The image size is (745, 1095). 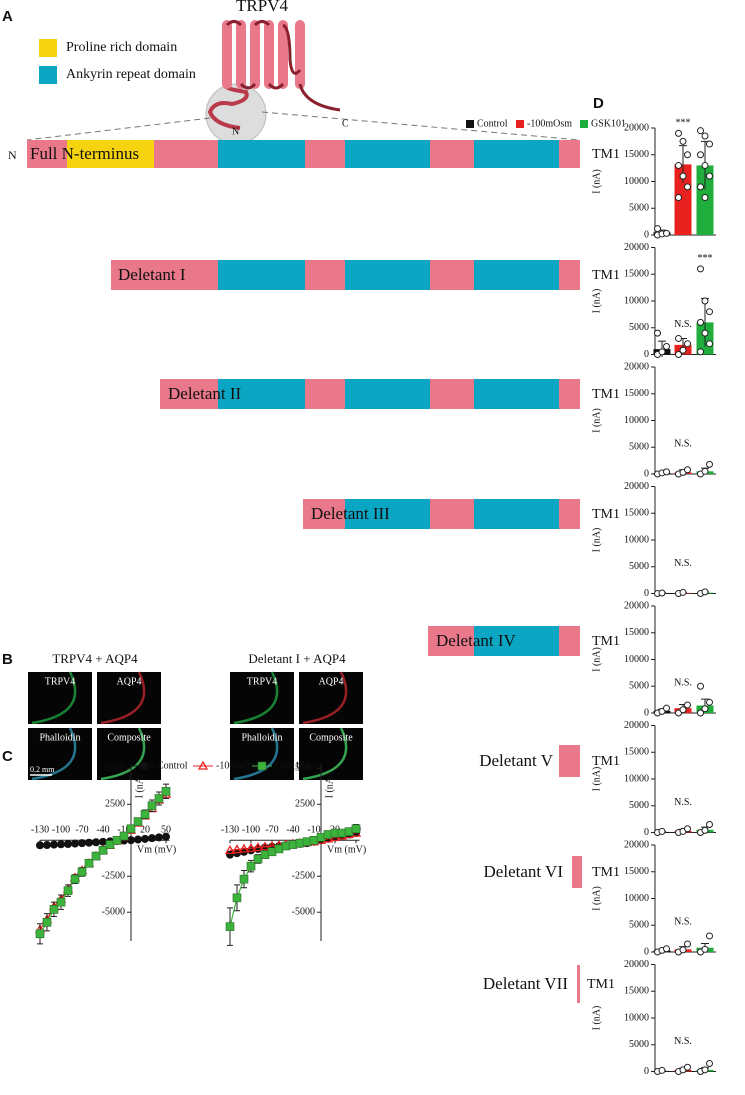 I want to click on image-label: TRPV4, so click(x=262, y=681).